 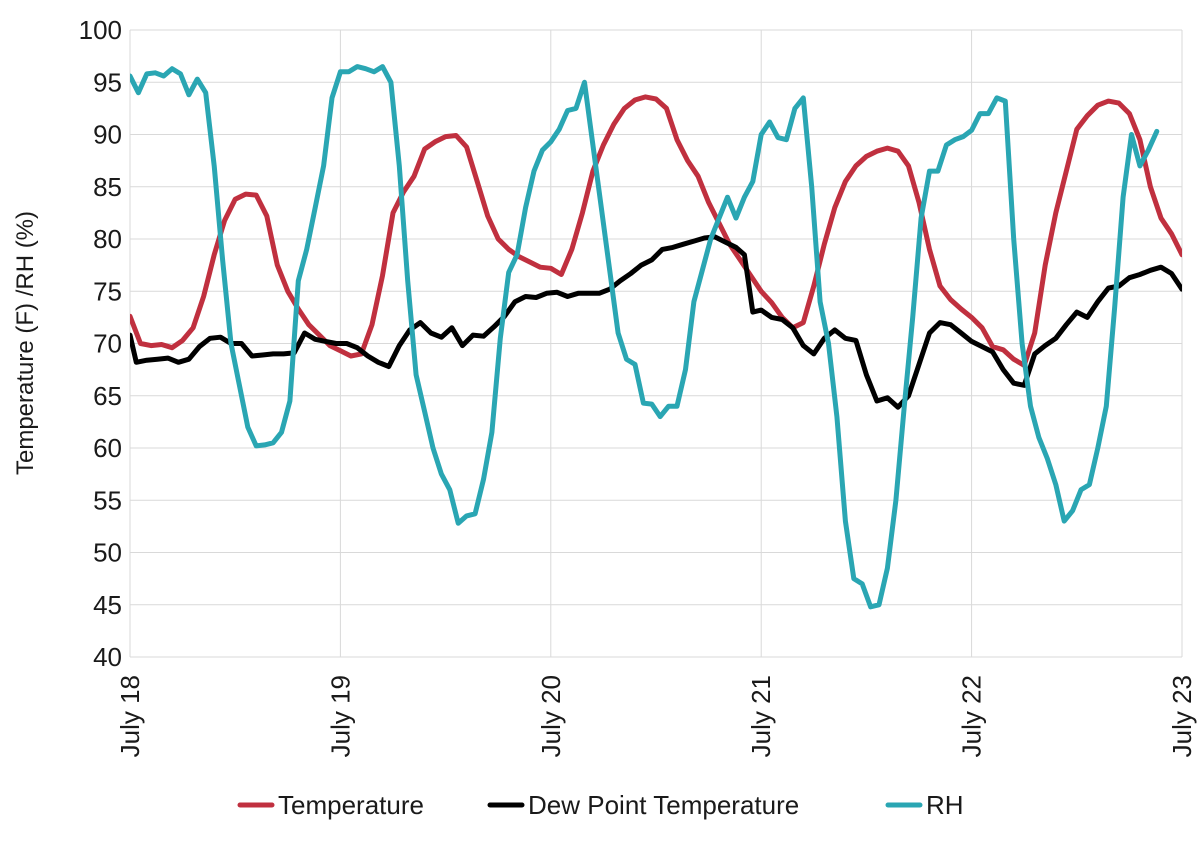 What do you see at coordinates (972, 716) in the screenshot?
I see `x-tick-label: July 22` at bounding box center [972, 716].